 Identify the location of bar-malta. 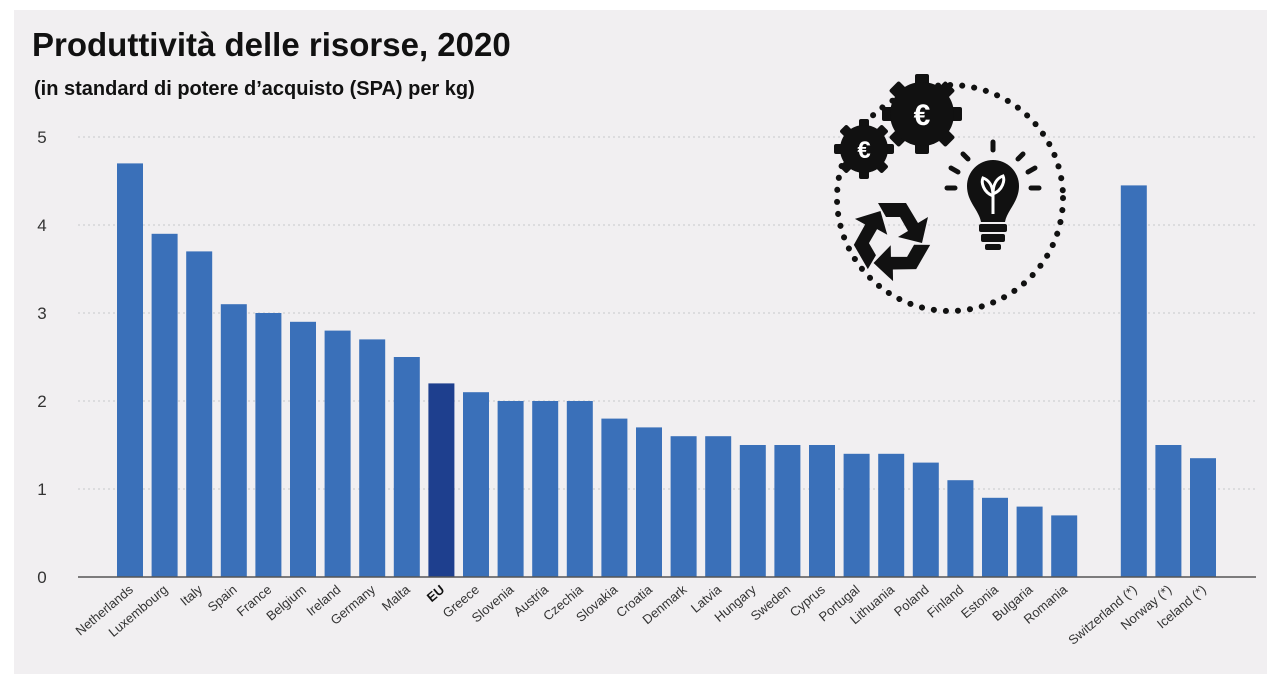
(406, 467).